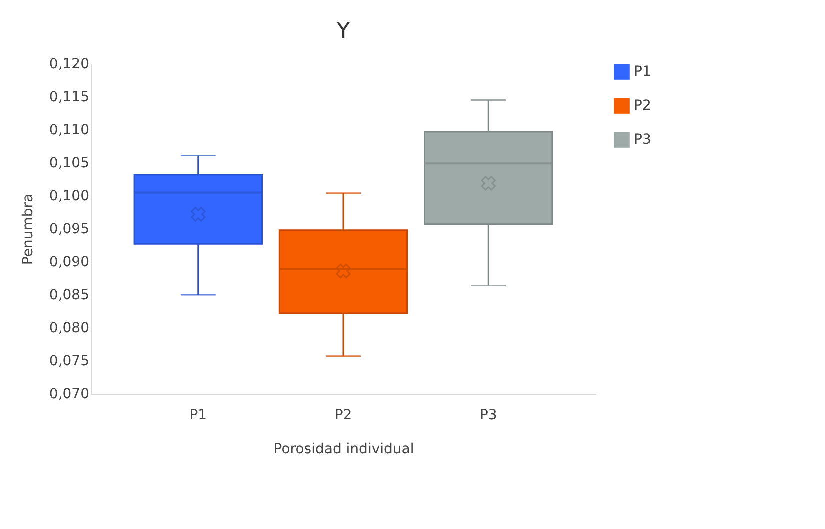 The image size is (825, 529). I want to click on y-tick-label: 0,100, so click(69, 196).